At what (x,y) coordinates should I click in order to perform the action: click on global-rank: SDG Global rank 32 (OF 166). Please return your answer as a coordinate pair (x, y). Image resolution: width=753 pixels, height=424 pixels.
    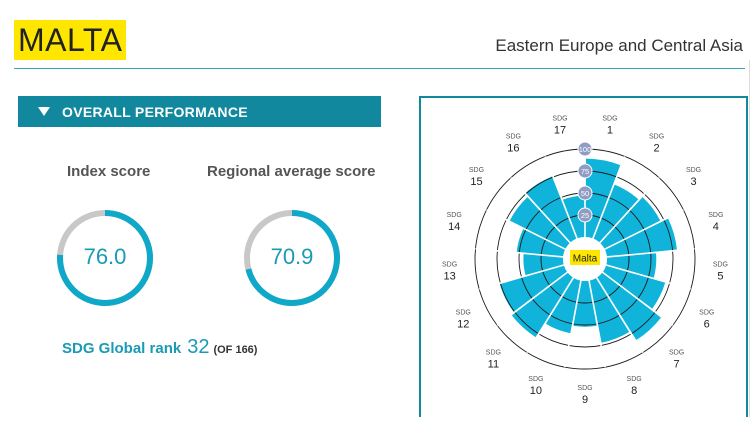
    Looking at the image, I should click on (159, 347).